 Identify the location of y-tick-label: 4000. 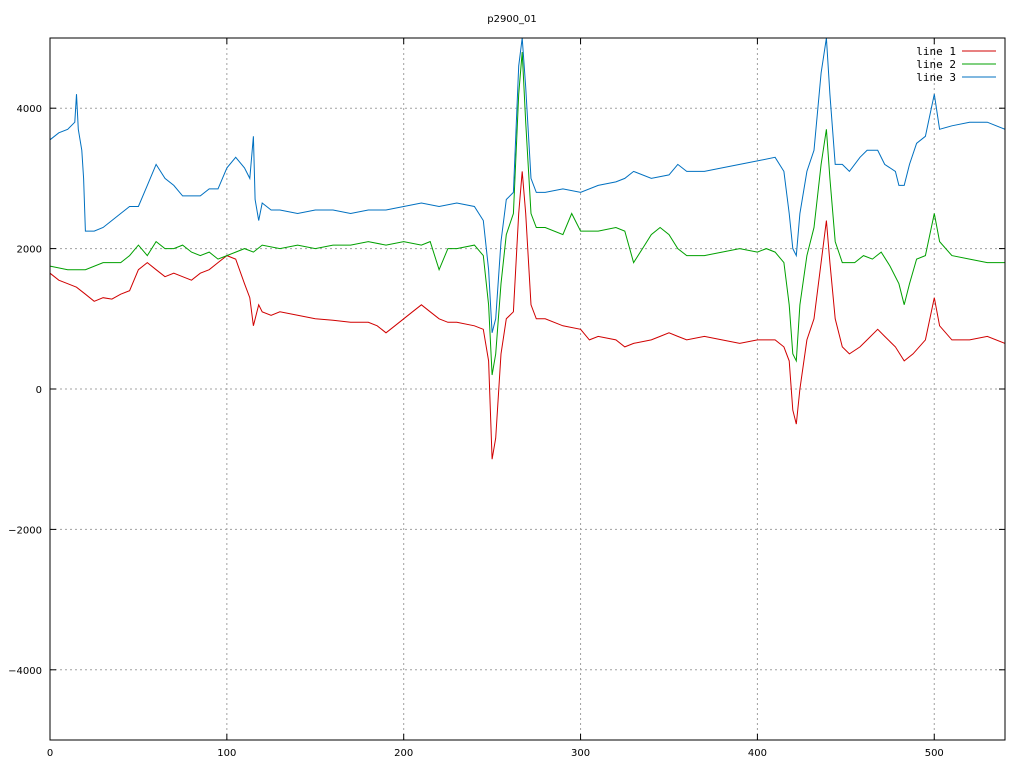
(29, 109).